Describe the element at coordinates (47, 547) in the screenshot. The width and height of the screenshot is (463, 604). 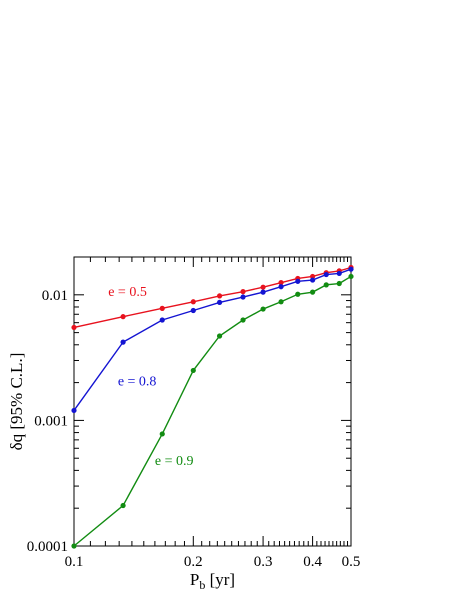
I see `y-tick-label: 0.0001` at that location.